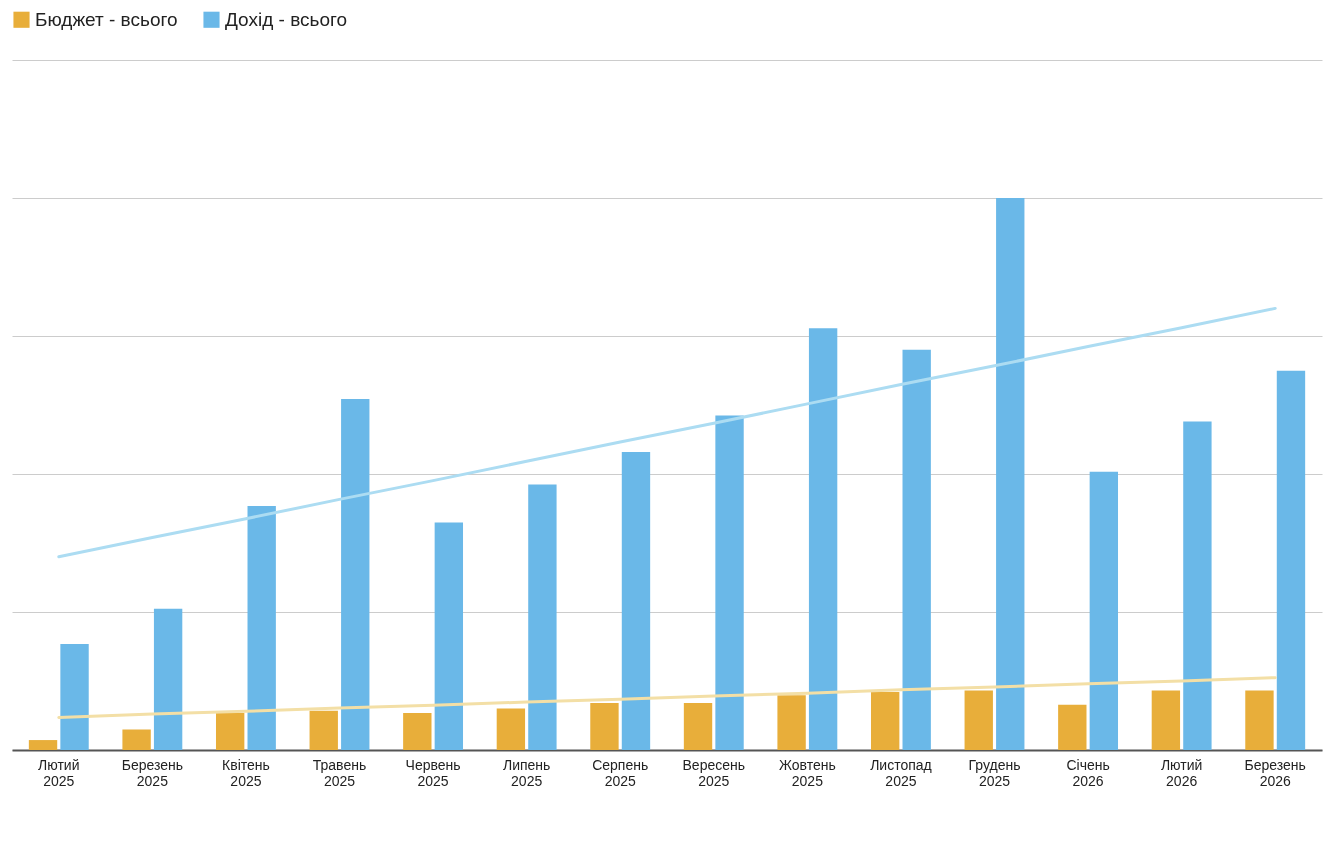 This screenshot has width=1337, height=850. Describe the element at coordinates (339, 772) in the screenshot. I see `x-tick-label: Травень 2025` at that location.